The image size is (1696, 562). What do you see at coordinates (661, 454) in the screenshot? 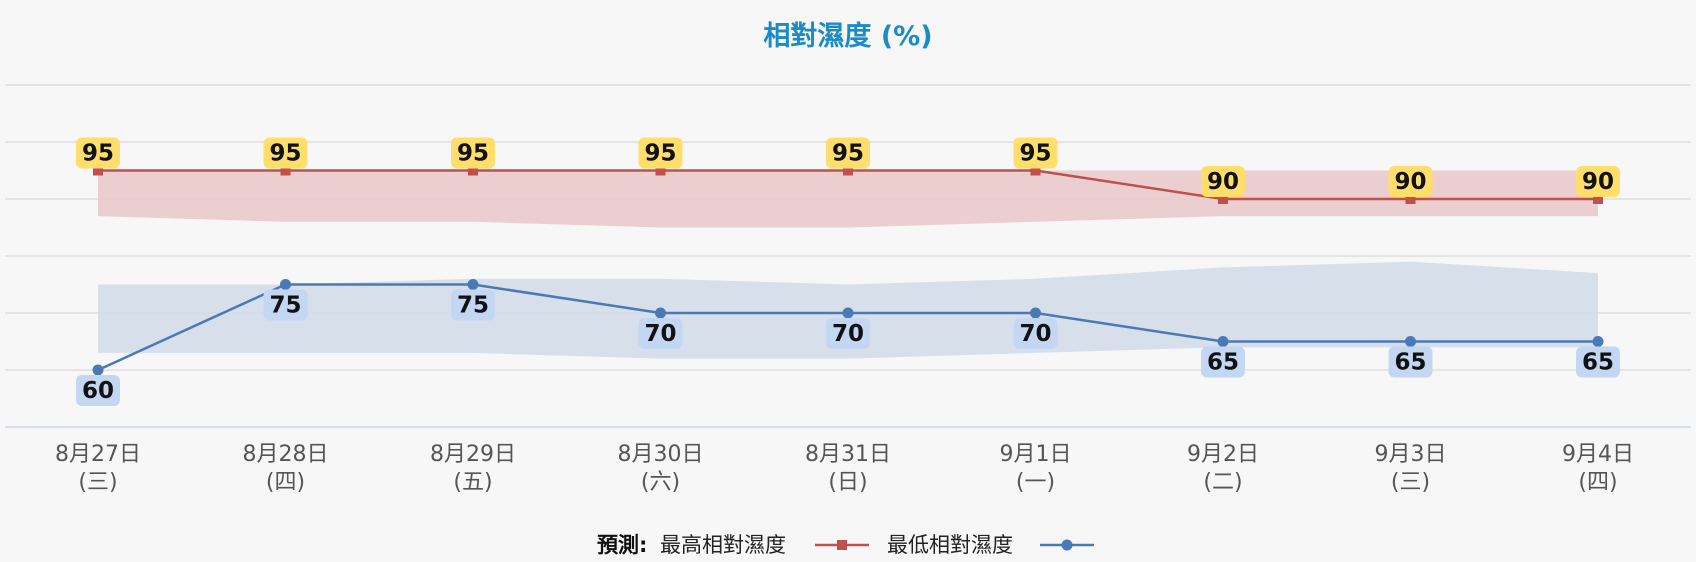
I see `x-tick-label-date: 8月30日` at bounding box center [661, 454].